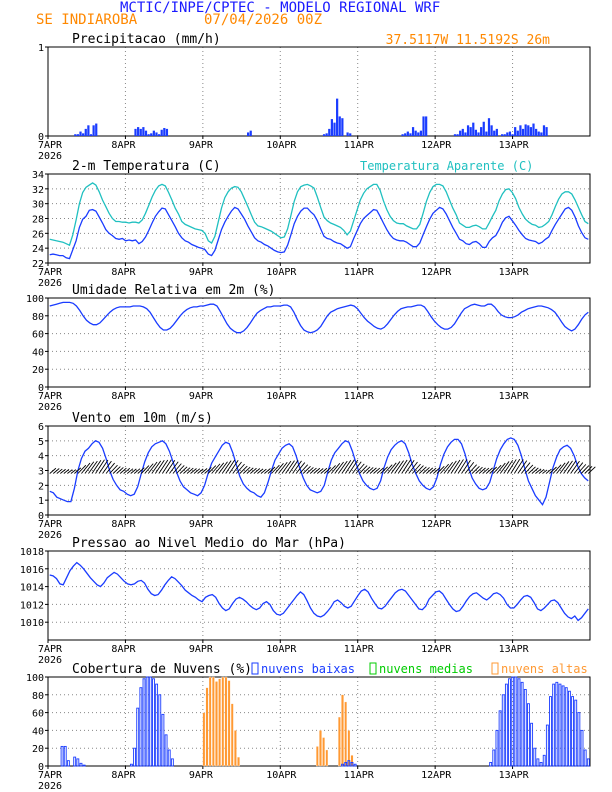 The width and height of the screenshot is (612, 792). I want to click on panel-frame, so click(319, 595).